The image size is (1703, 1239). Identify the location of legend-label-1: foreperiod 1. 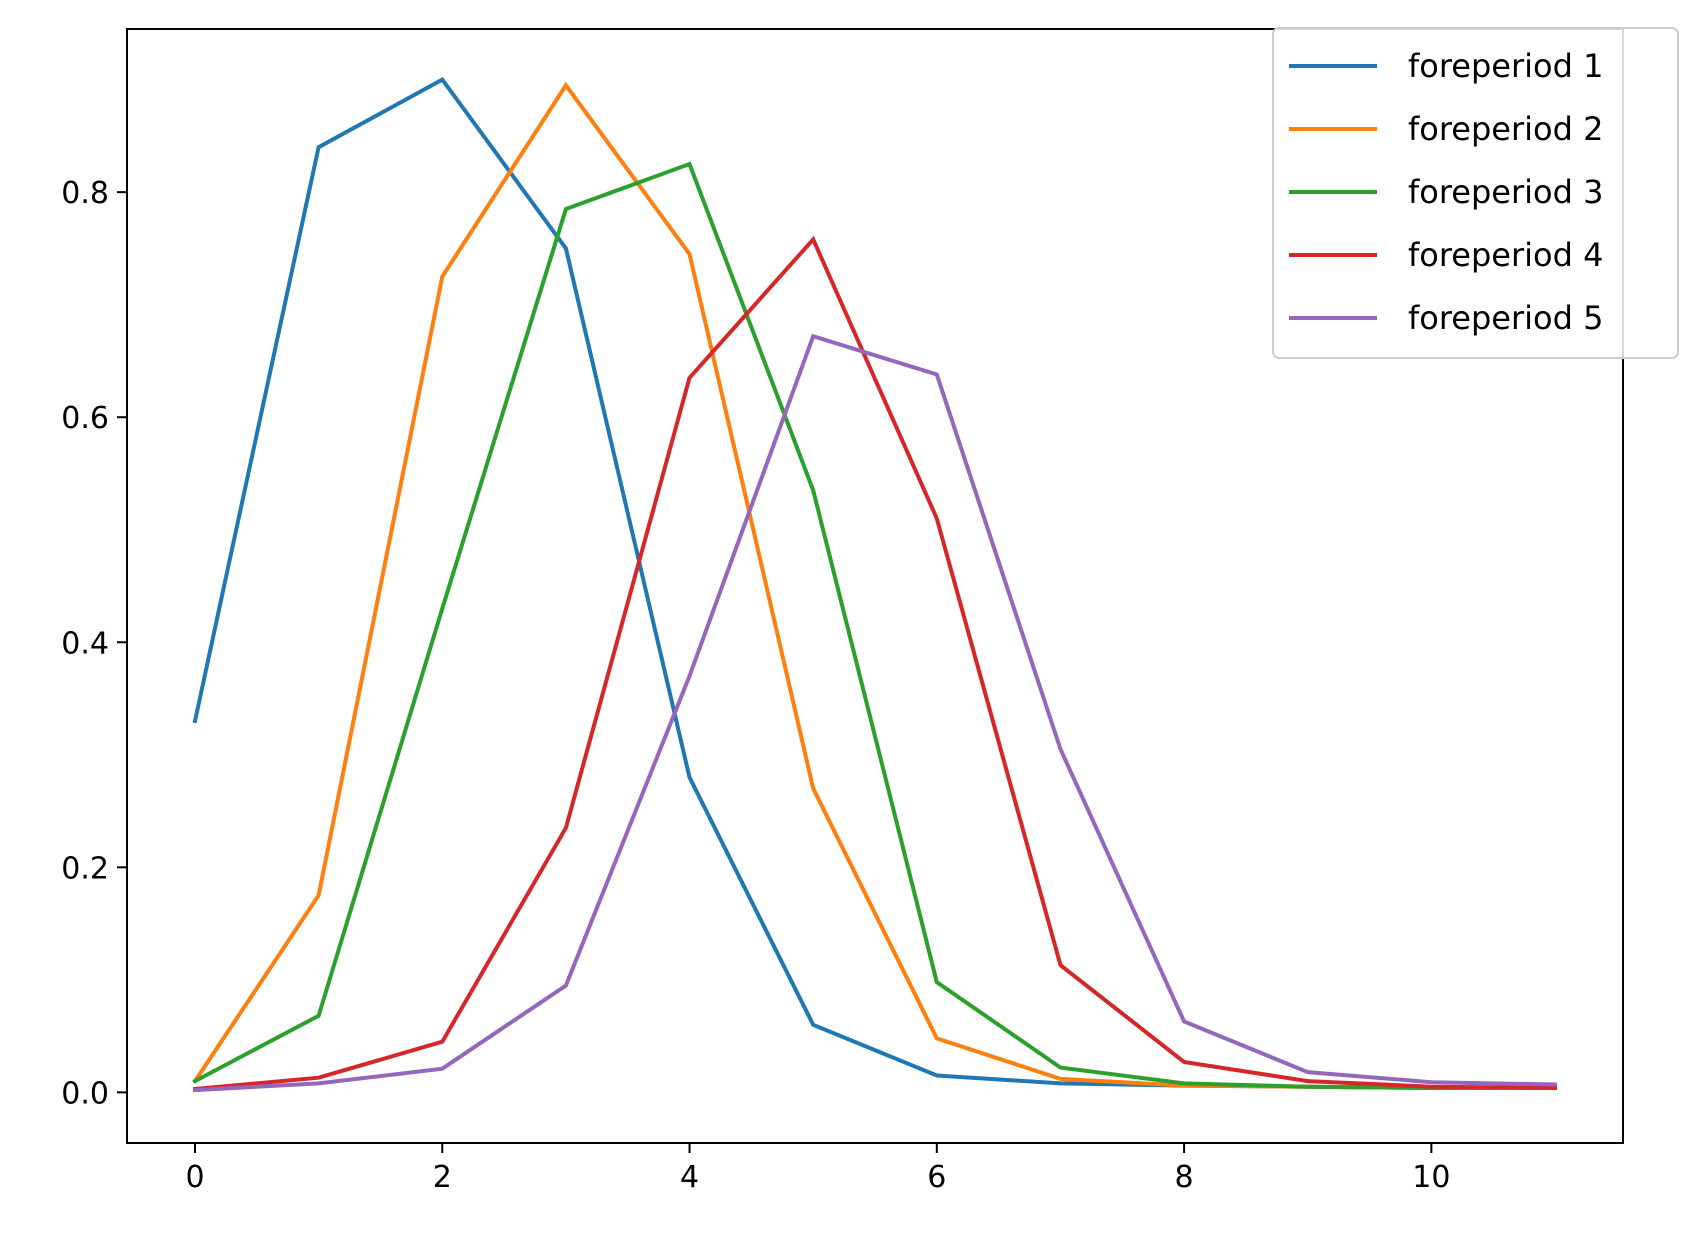
(1505, 66).